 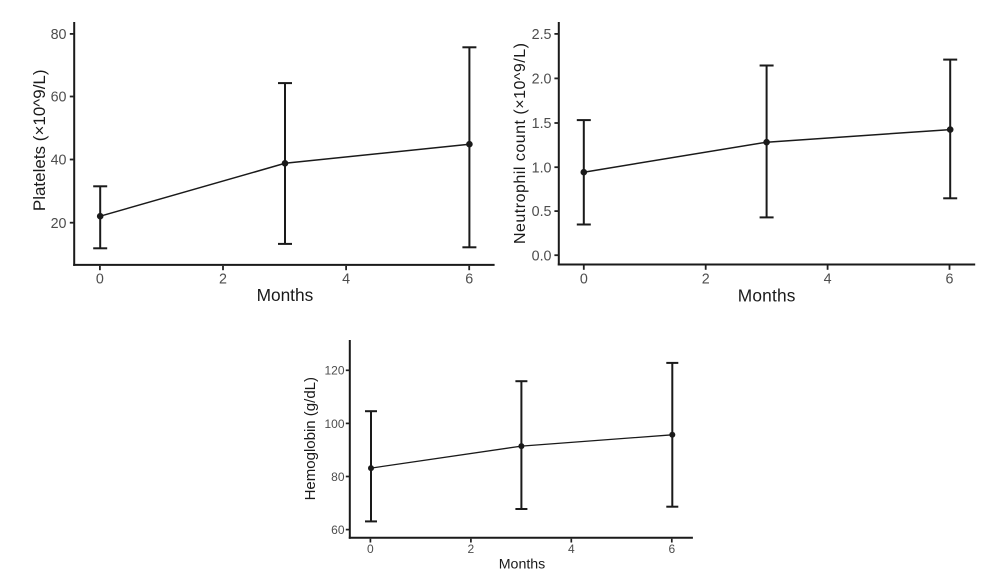 I want to click on svg-text: 0.0, so click(x=542, y=256).